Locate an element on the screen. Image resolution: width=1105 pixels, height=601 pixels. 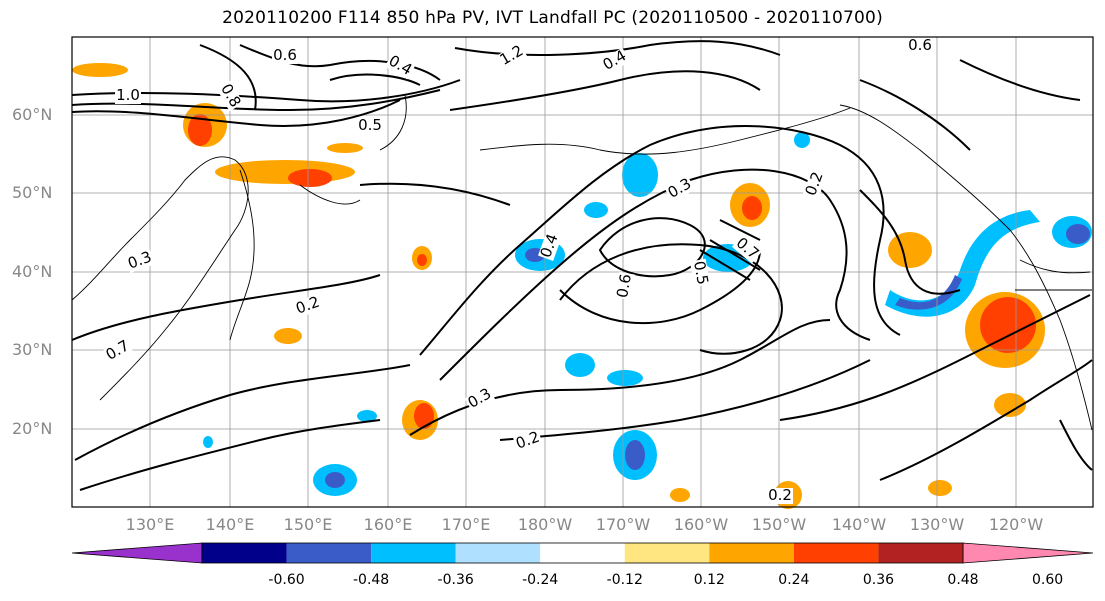
contour-label: 0.7 is located at coordinates (118, 350).